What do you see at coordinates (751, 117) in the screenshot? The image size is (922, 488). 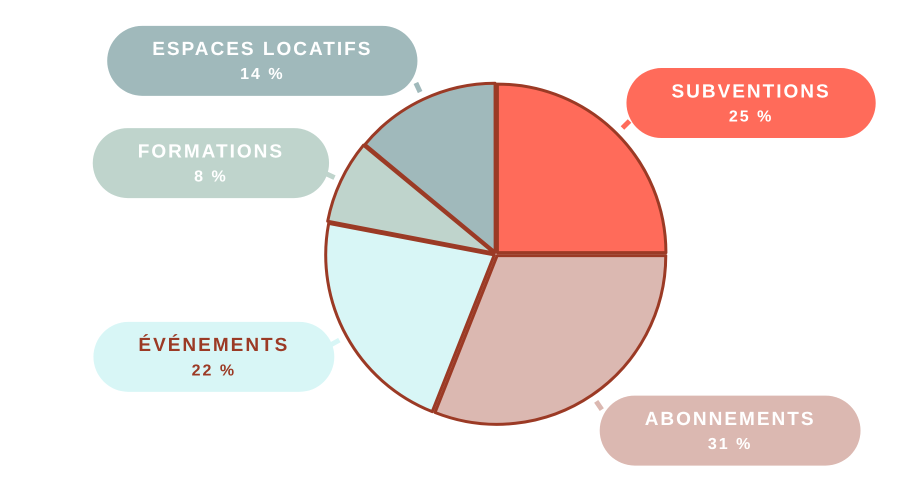 I see `data-label: 25 %` at bounding box center [751, 117].